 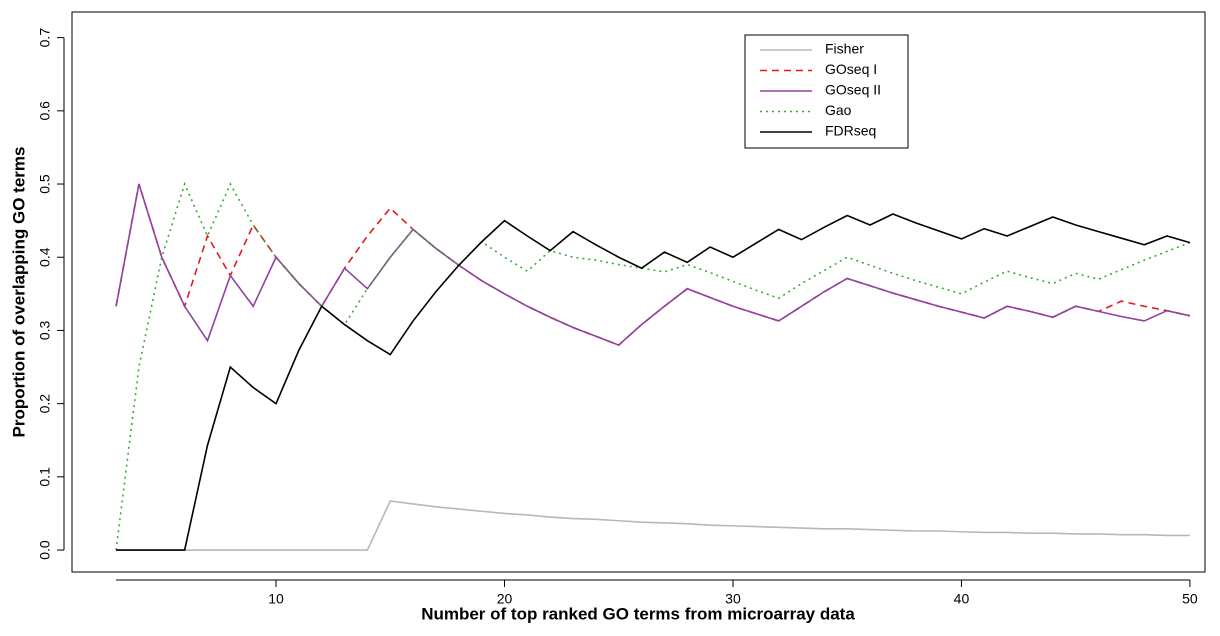 I want to click on legend-label: GOseq I, so click(x=851, y=69).